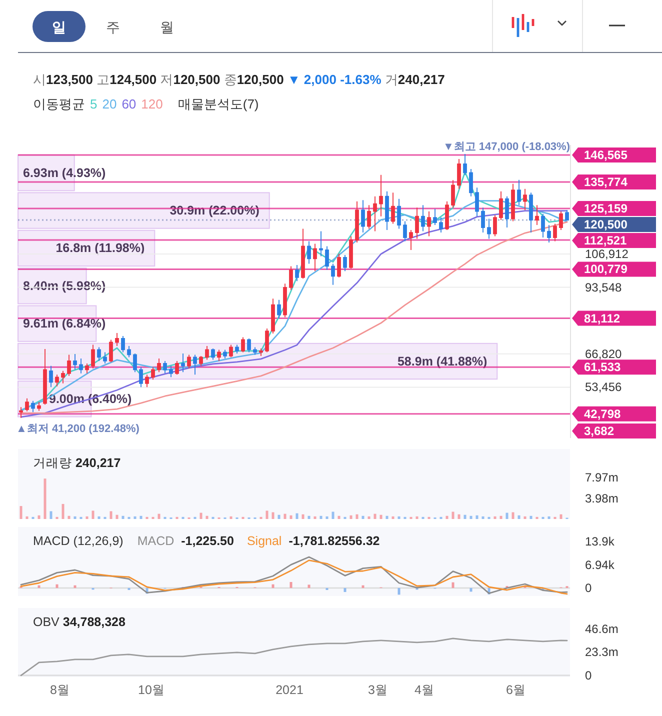 Image resolution: width=662 pixels, height=716 pixels. I want to click on text: OBV 34,788,328, so click(79, 622).